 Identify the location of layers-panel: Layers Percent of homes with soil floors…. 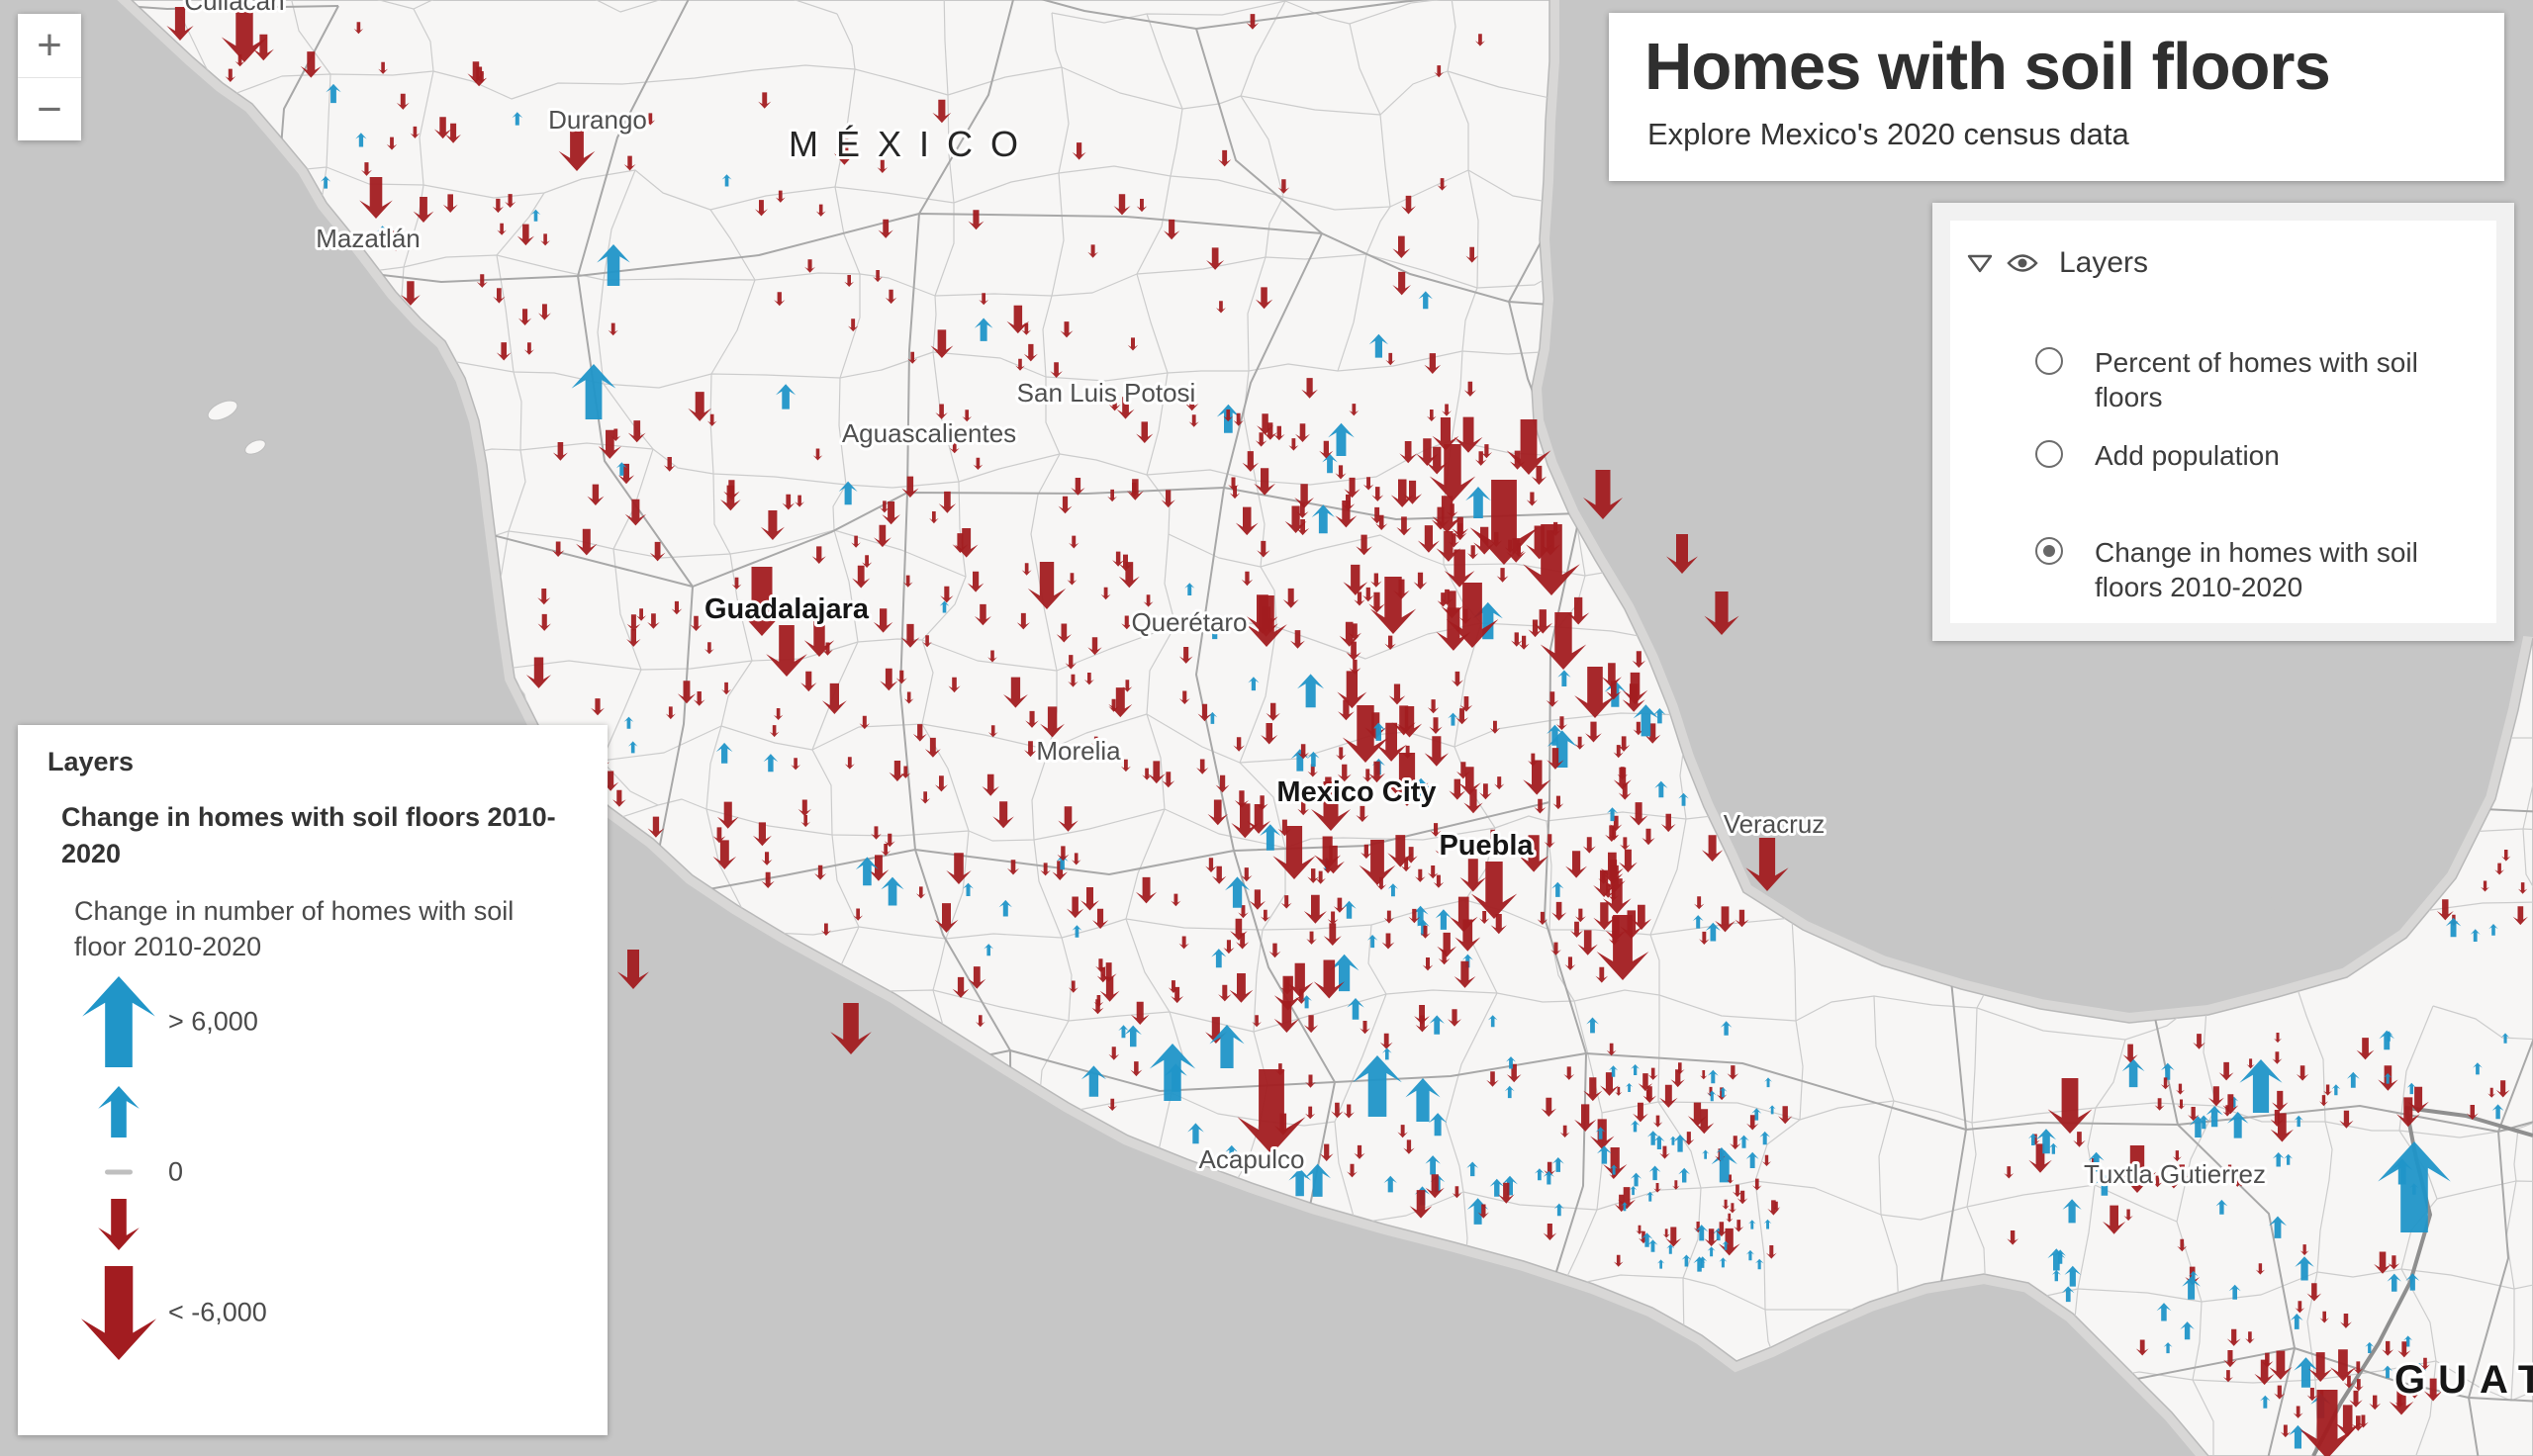
(2223, 422).